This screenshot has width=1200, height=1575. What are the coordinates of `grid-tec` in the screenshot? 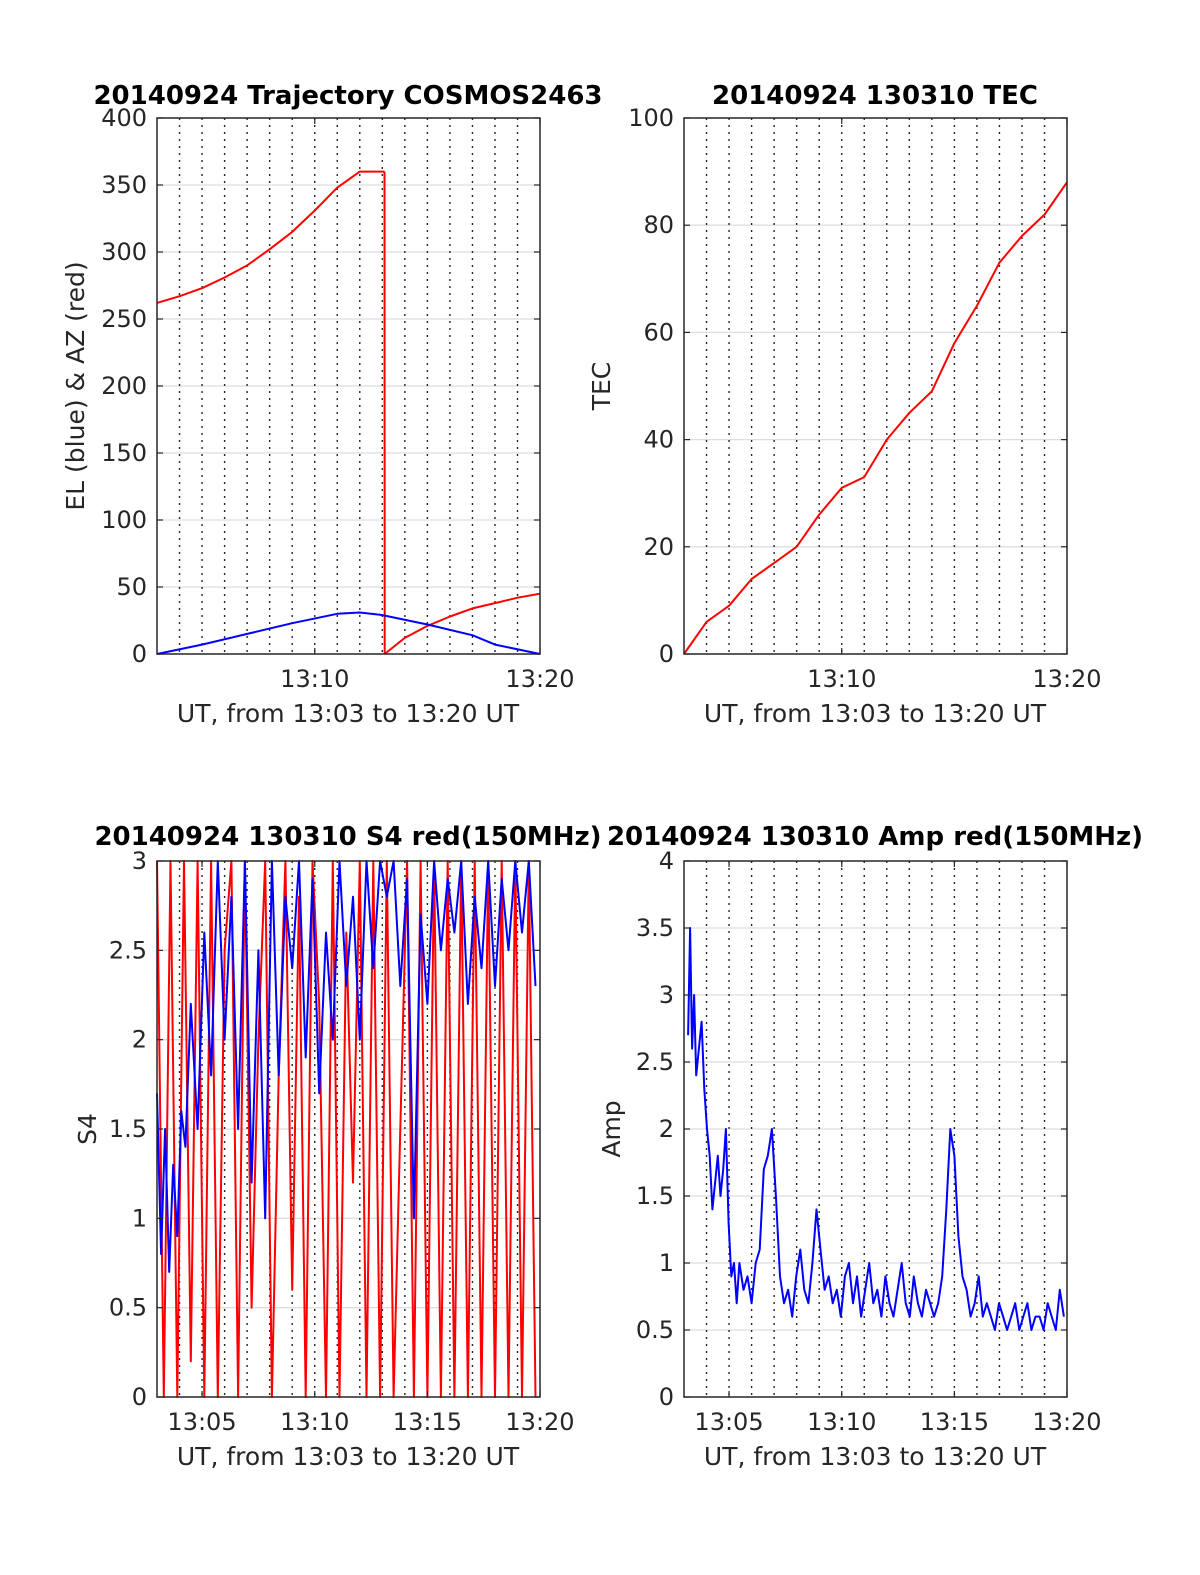 It's located at (875, 386).